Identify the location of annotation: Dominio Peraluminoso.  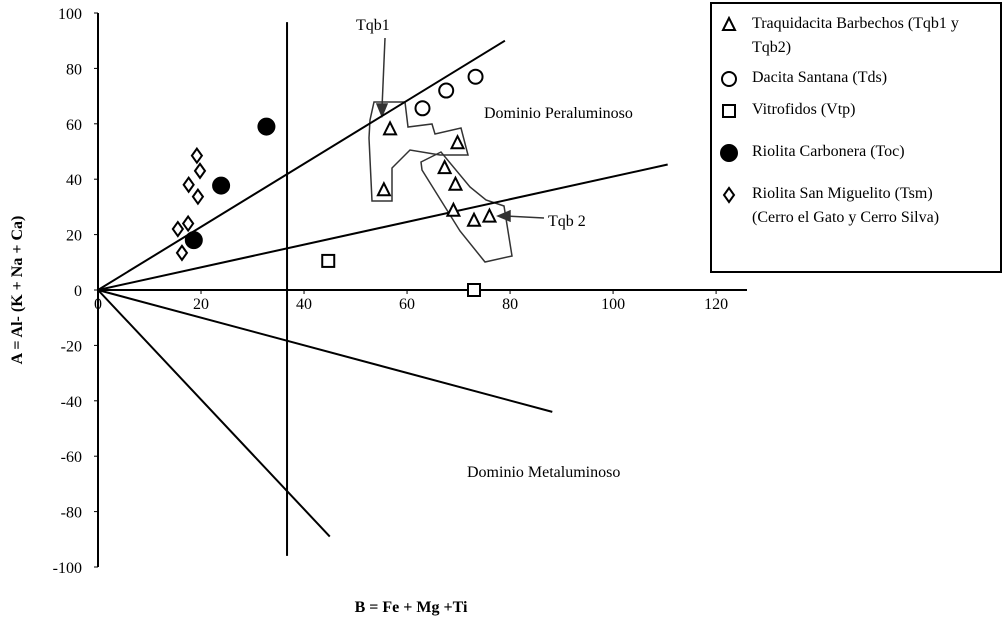
(558, 113).